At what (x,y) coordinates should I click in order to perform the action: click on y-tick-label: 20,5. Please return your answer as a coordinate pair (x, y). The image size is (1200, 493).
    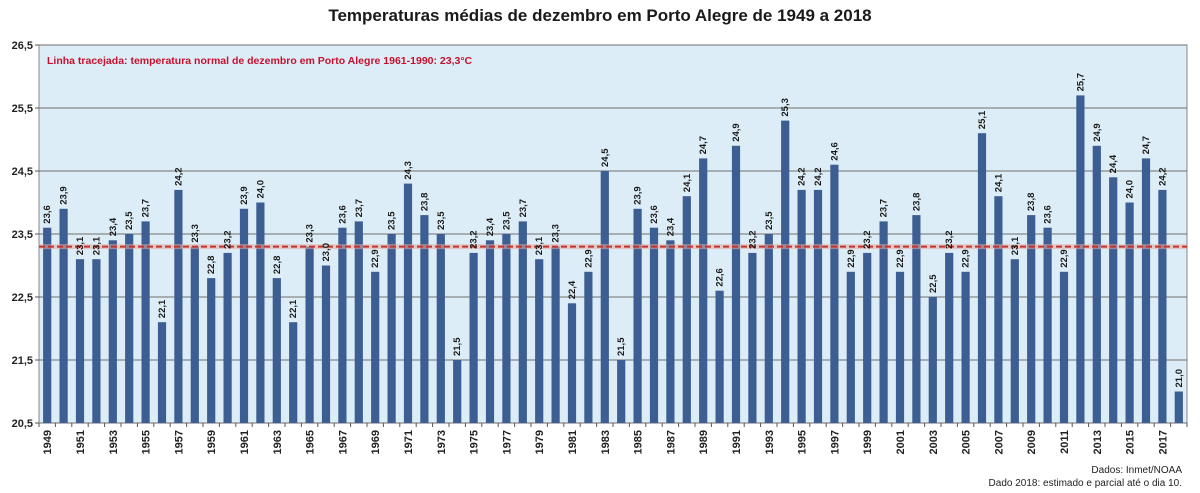
    Looking at the image, I should click on (22, 424).